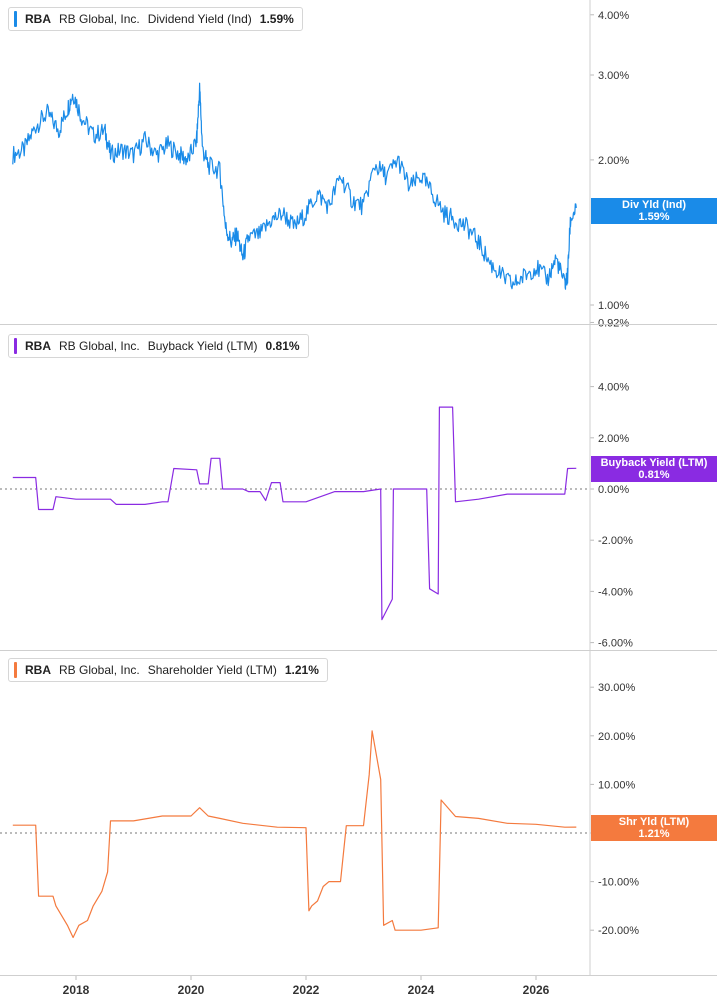 This screenshot has width=717, height=1005. What do you see at coordinates (301, 670) in the screenshot?
I see `legend-value: 1.21%` at bounding box center [301, 670].